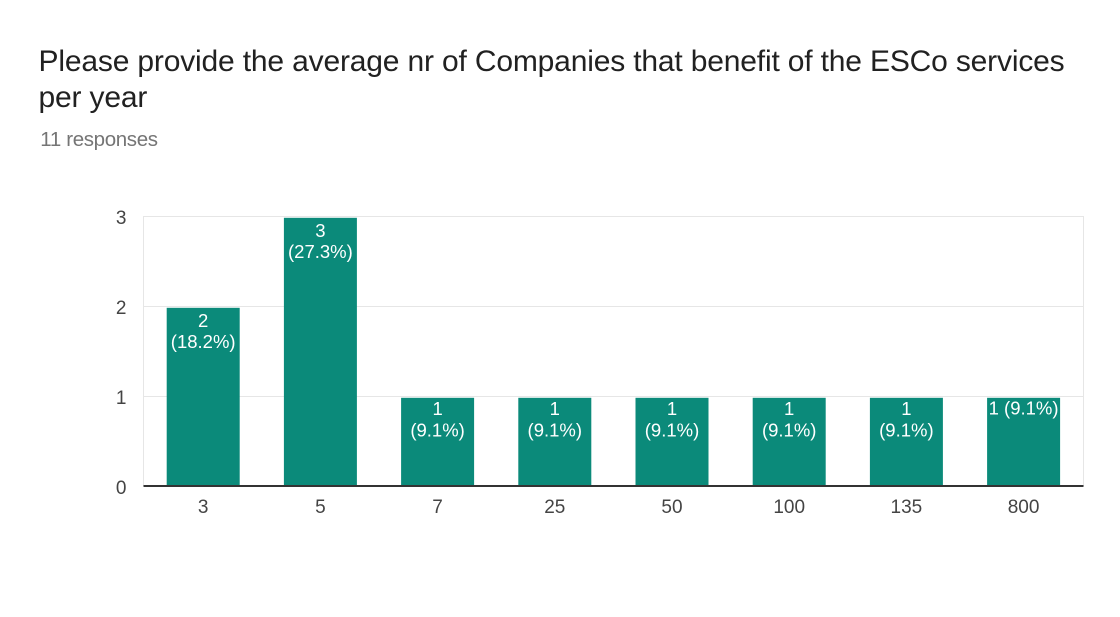 This screenshot has width=1120, height=617. What do you see at coordinates (320, 507) in the screenshot?
I see `svg-text: 5` at bounding box center [320, 507].